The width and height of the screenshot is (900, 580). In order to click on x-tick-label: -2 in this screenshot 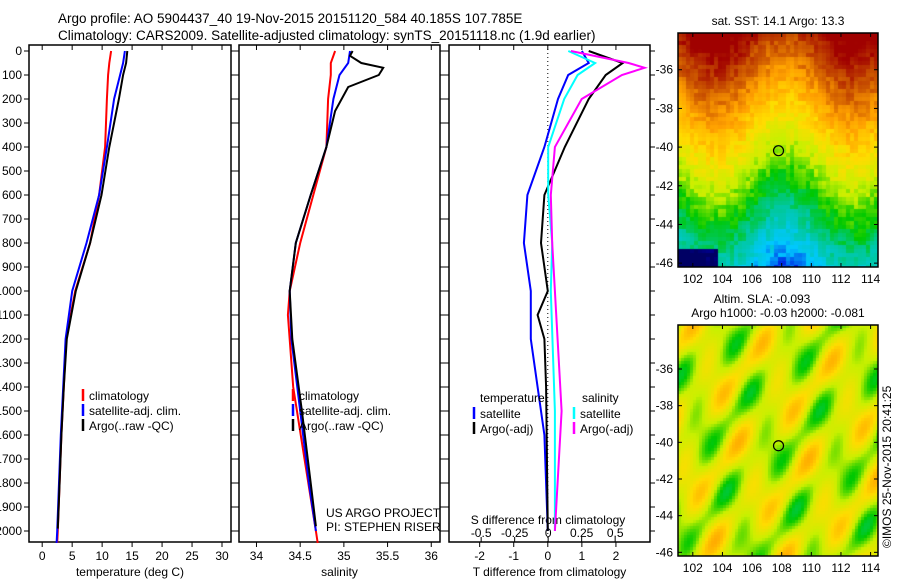, I will do `click(479, 556)`.